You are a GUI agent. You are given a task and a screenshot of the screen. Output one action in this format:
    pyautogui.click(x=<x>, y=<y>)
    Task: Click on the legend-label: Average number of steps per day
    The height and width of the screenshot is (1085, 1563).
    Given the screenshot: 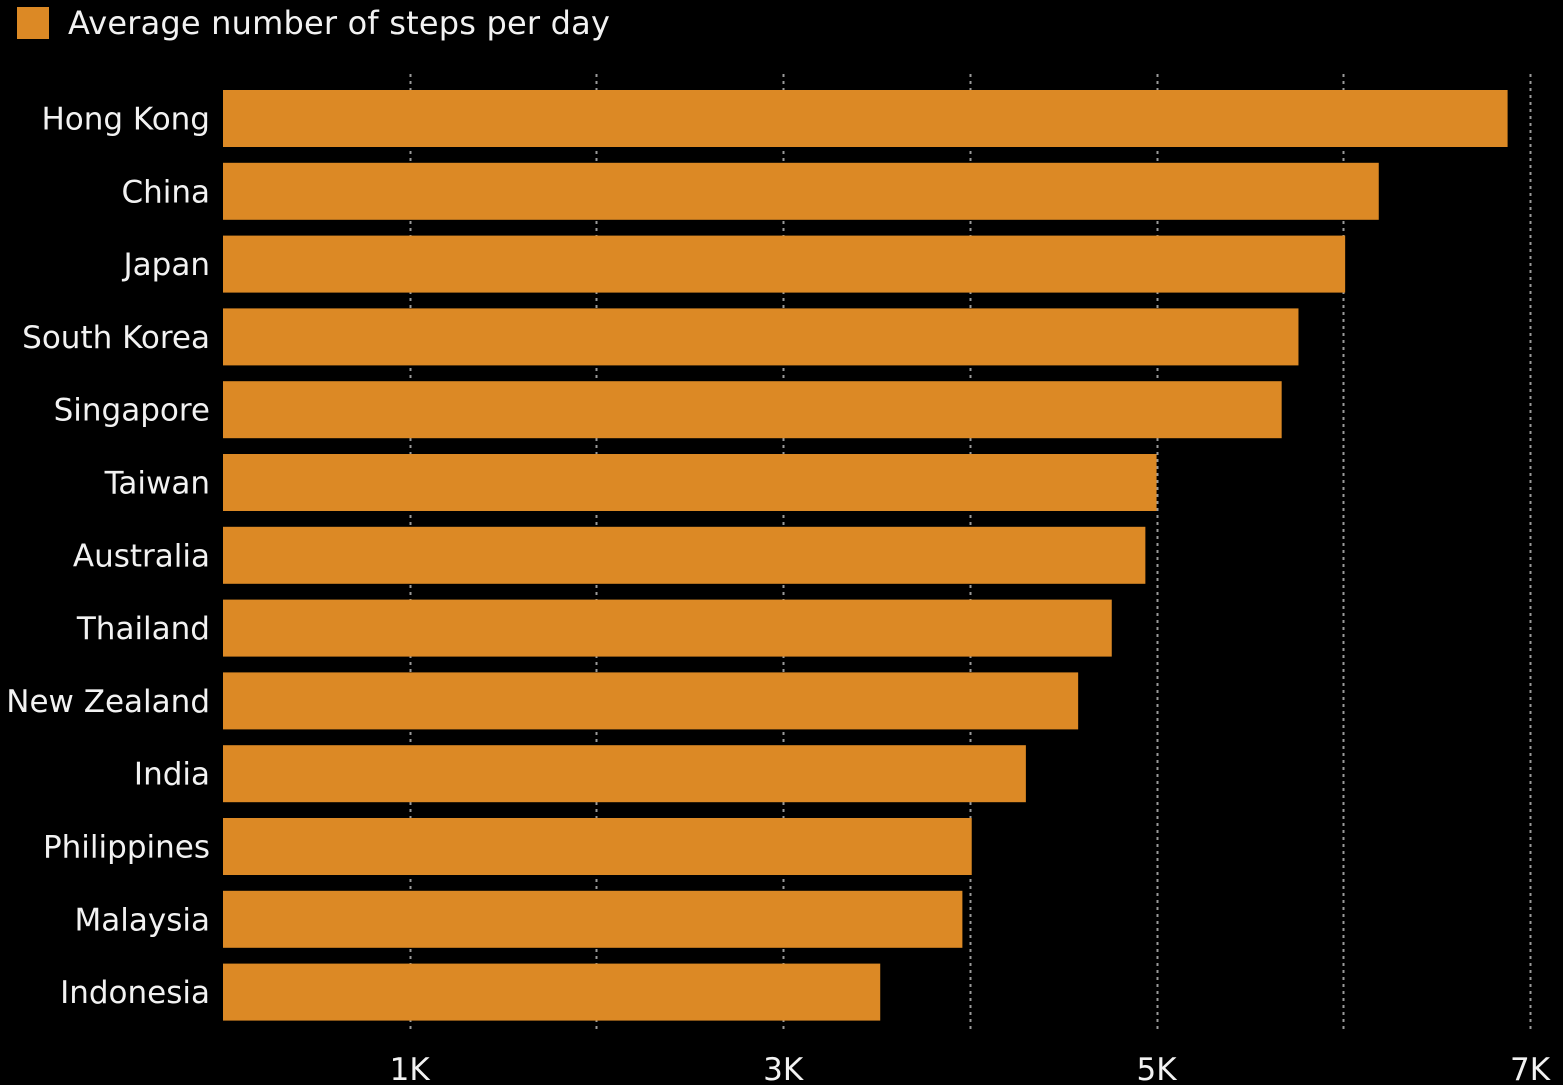 What is the action you would take?
    pyautogui.click(x=339, y=23)
    